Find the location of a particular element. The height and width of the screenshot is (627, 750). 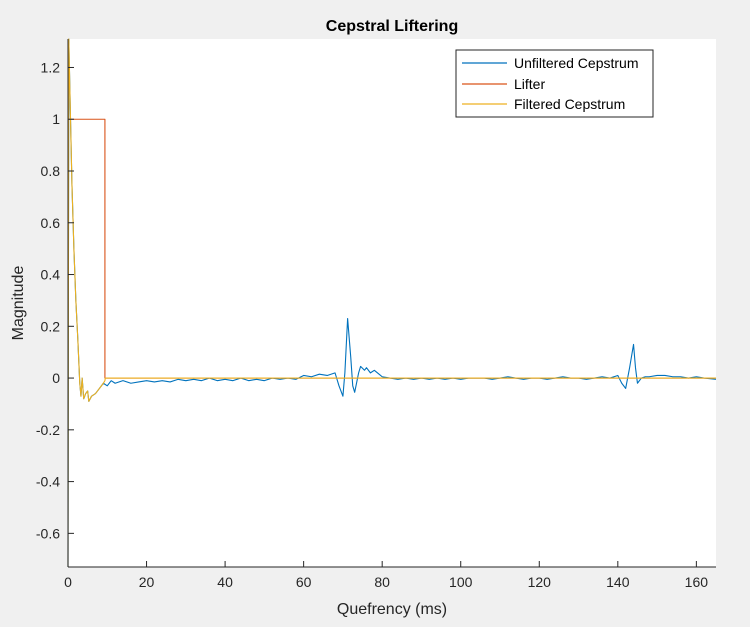

x-tick-label: 120 is located at coordinates (540, 582).